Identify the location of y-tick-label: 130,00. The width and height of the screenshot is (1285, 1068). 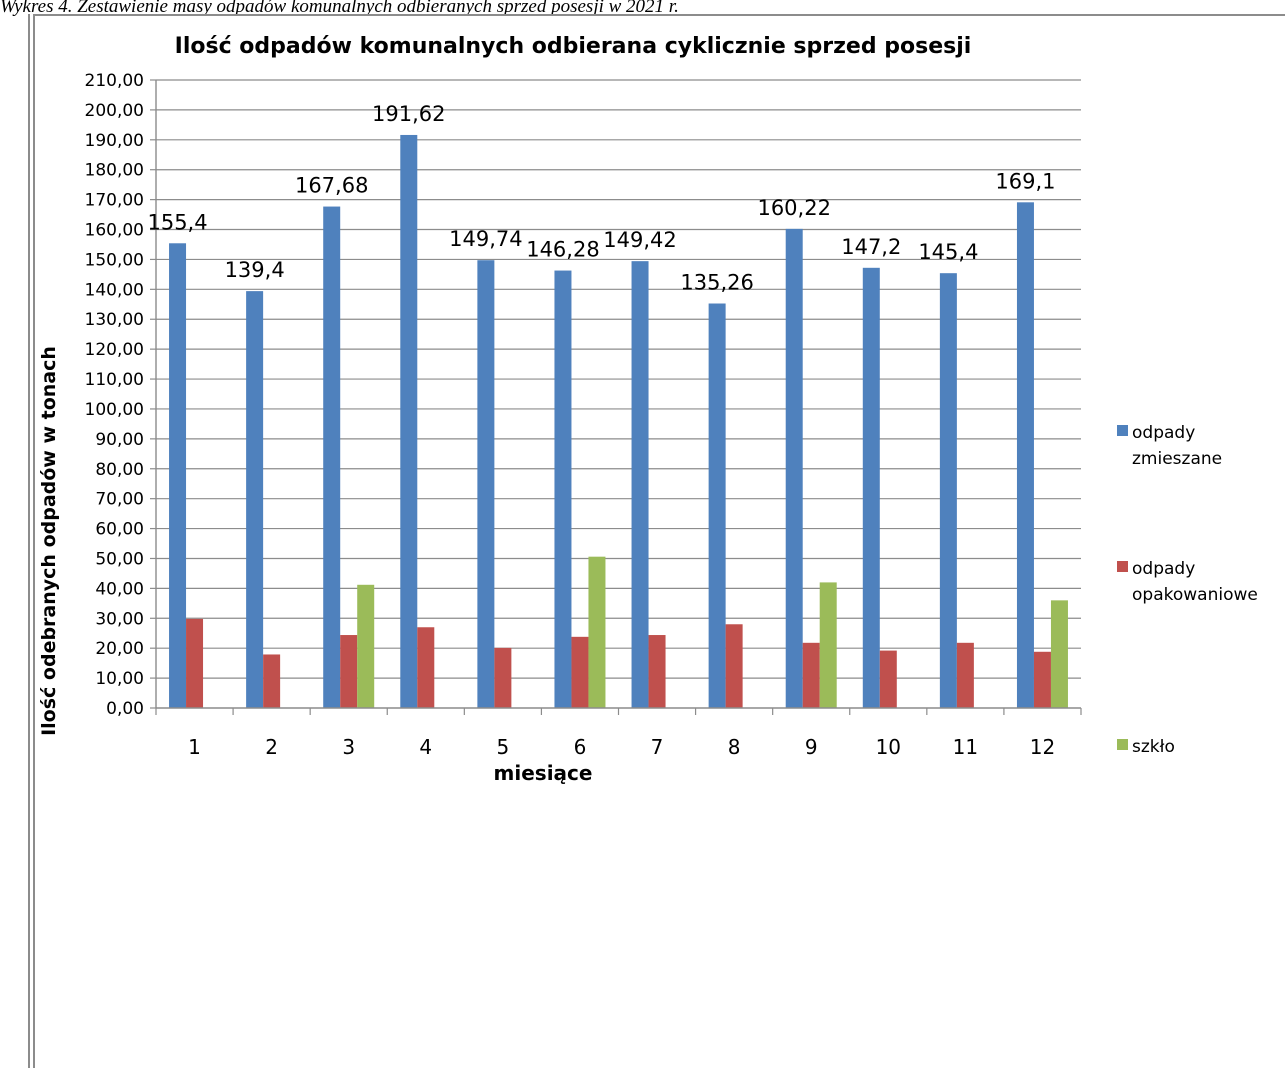
(114, 320).